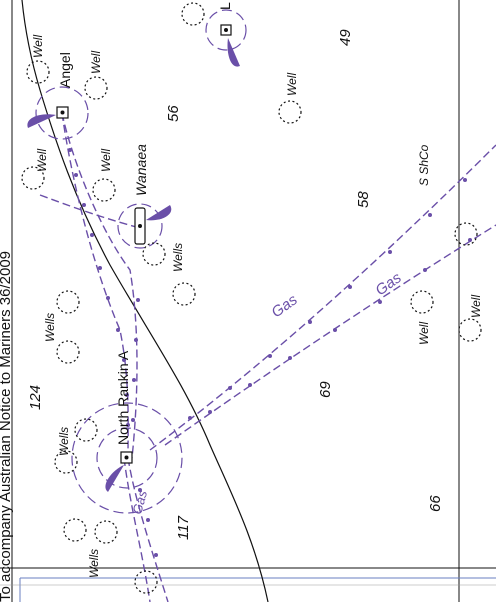 The image size is (496, 602). I want to click on pipeline-north-rankin-south, so click(148, 529).